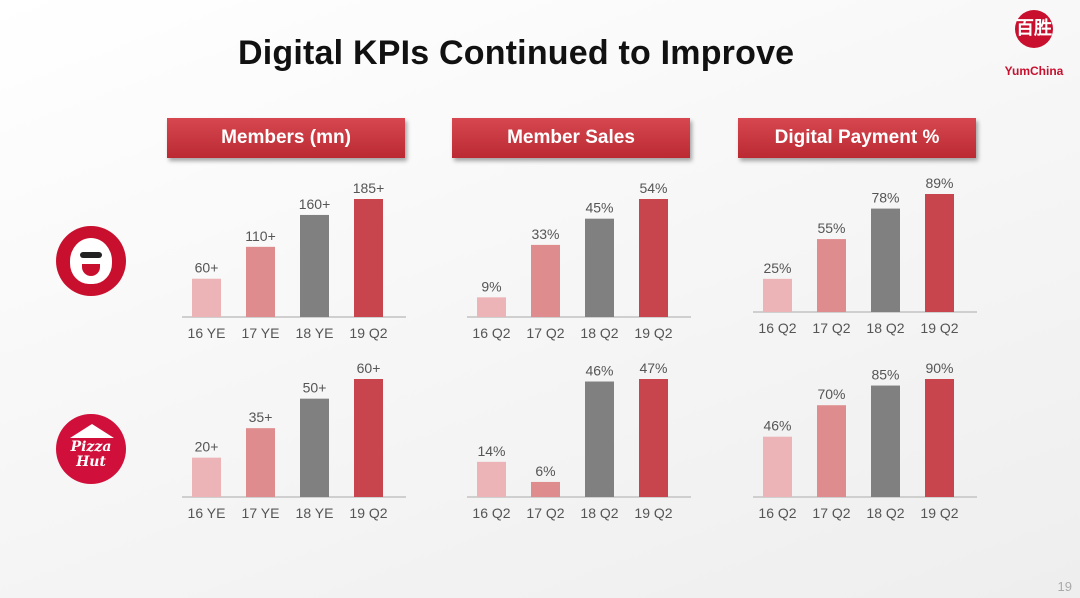 This screenshot has height=598, width=1080. What do you see at coordinates (315, 388) in the screenshot?
I see `data-label: 50+` at bounding box center [315, 388].